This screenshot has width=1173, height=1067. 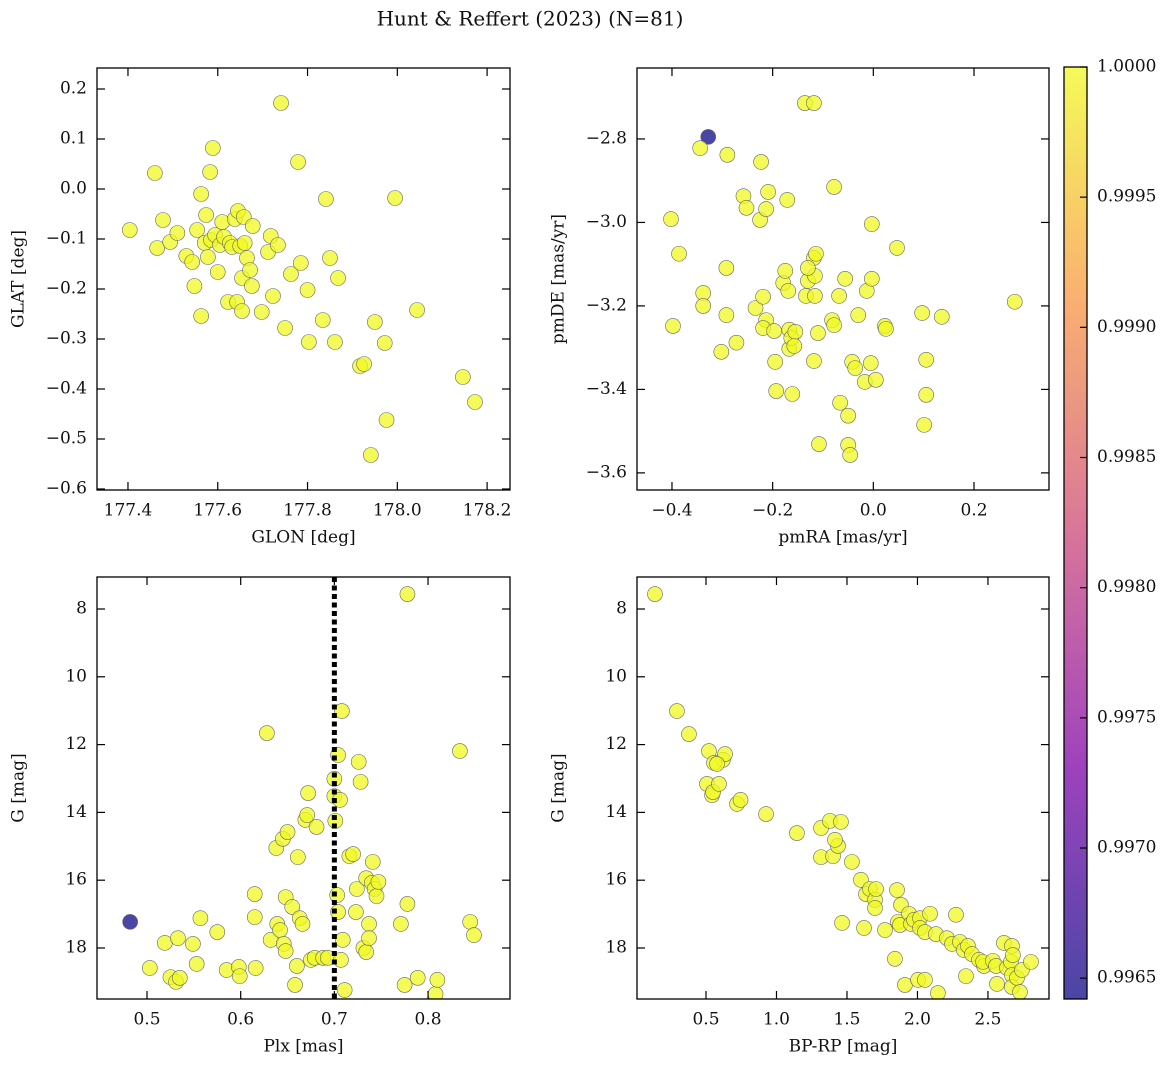 I want to click on x-tick-label: 2.5, so click(x=987, y=1020).